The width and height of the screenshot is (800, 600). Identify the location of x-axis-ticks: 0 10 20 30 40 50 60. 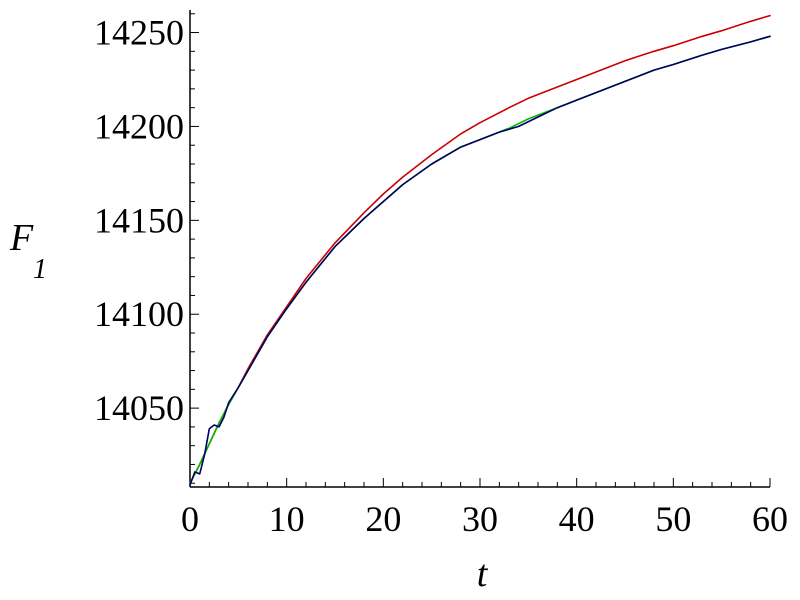
(484, 508).